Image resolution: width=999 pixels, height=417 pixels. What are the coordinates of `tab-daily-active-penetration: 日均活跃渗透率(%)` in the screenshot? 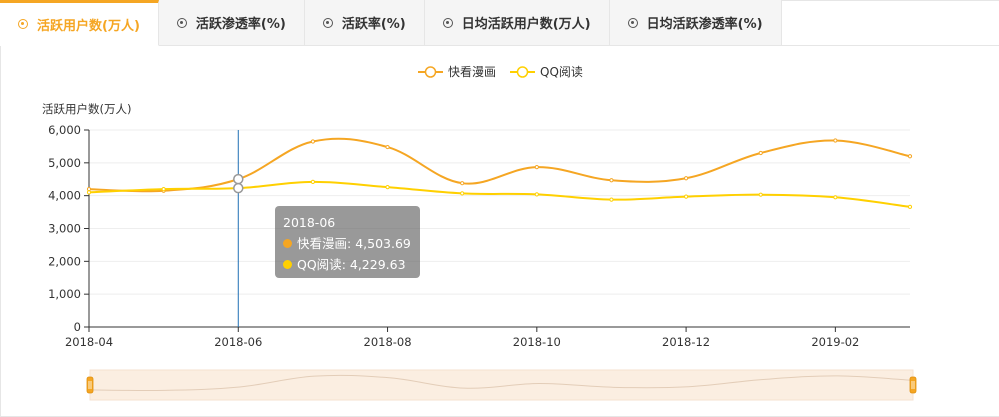 It's located at (695, 23).